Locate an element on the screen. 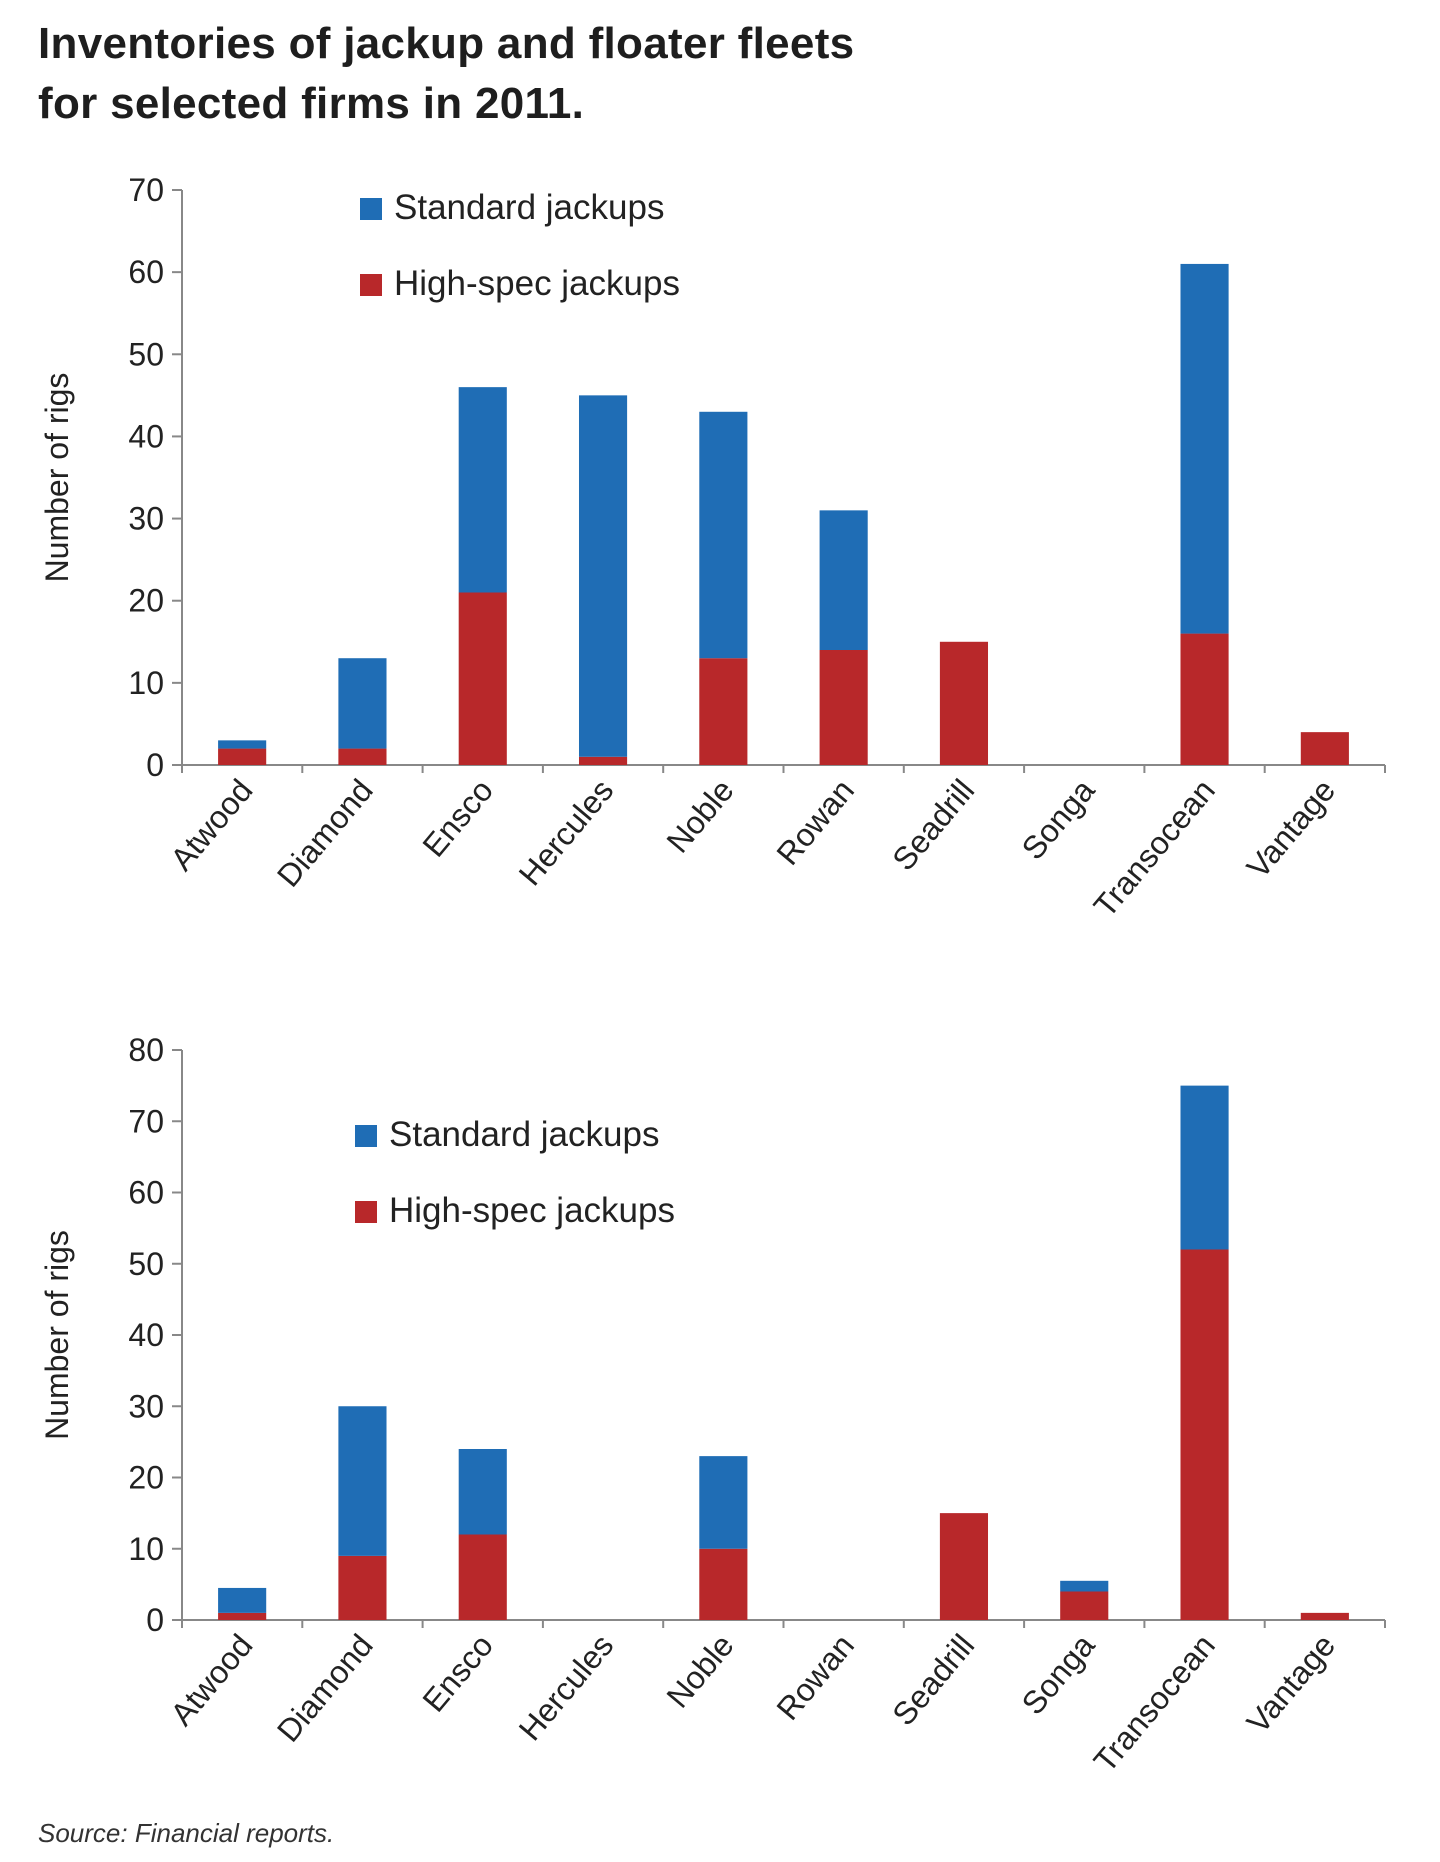 The height and width of the screenshot is (1862, 1440). bar-standard-hercules is located at coordinates (603, 576).